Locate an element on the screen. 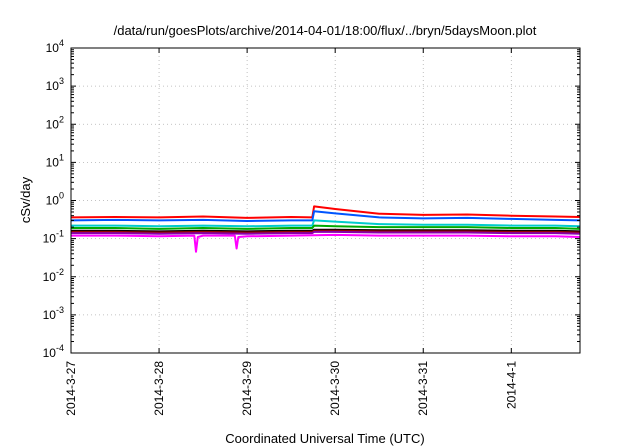  y-tick-label: 10⁻² is located at coordinates (53, 275).